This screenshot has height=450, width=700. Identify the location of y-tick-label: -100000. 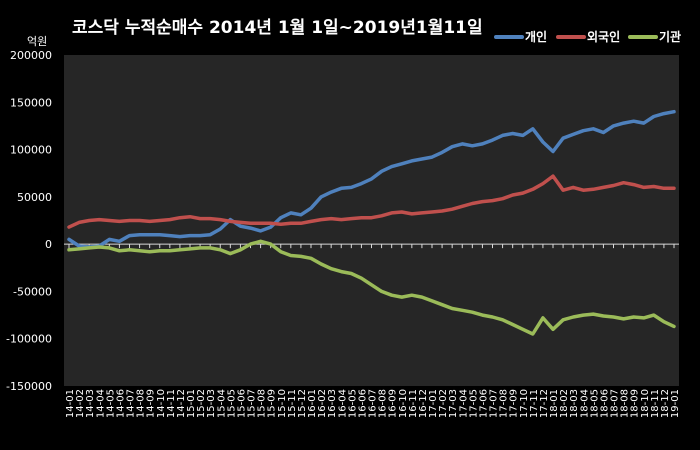
(29, 339).